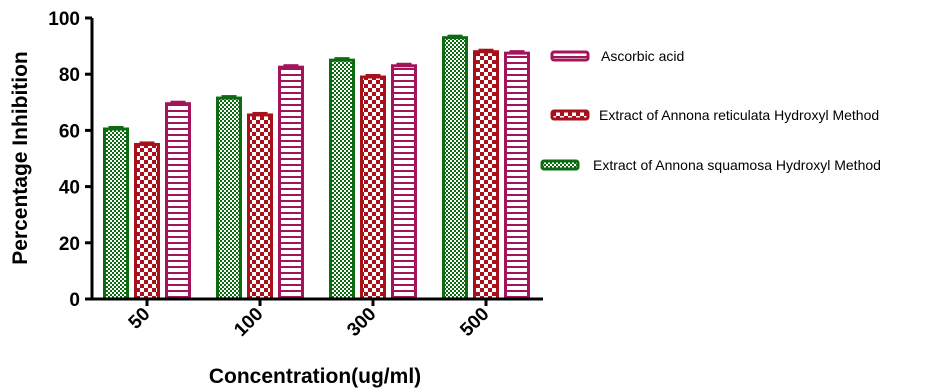 The image size is (935, 392). Describe the element at coordinates (69, 75) in the screenshot. I see `y-tick-label: 80` at that location.